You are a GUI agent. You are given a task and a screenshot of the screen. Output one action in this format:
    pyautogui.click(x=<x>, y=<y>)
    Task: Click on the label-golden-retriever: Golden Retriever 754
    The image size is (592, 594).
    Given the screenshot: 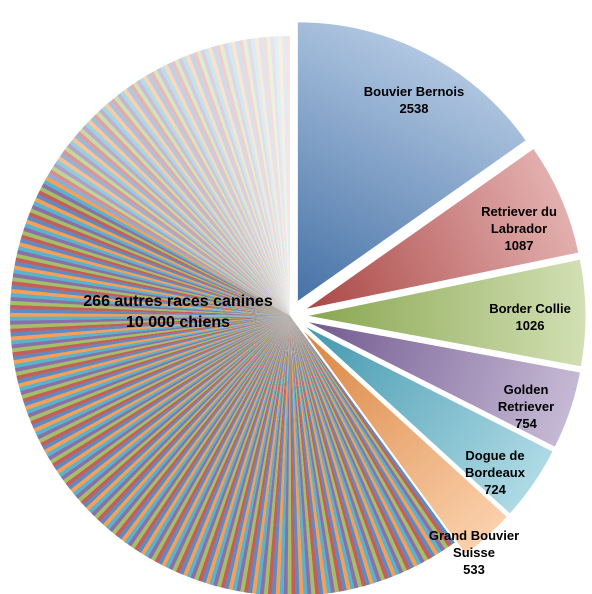 What is the action you would take?
    pyautogui.click(x=526, y=406)
    